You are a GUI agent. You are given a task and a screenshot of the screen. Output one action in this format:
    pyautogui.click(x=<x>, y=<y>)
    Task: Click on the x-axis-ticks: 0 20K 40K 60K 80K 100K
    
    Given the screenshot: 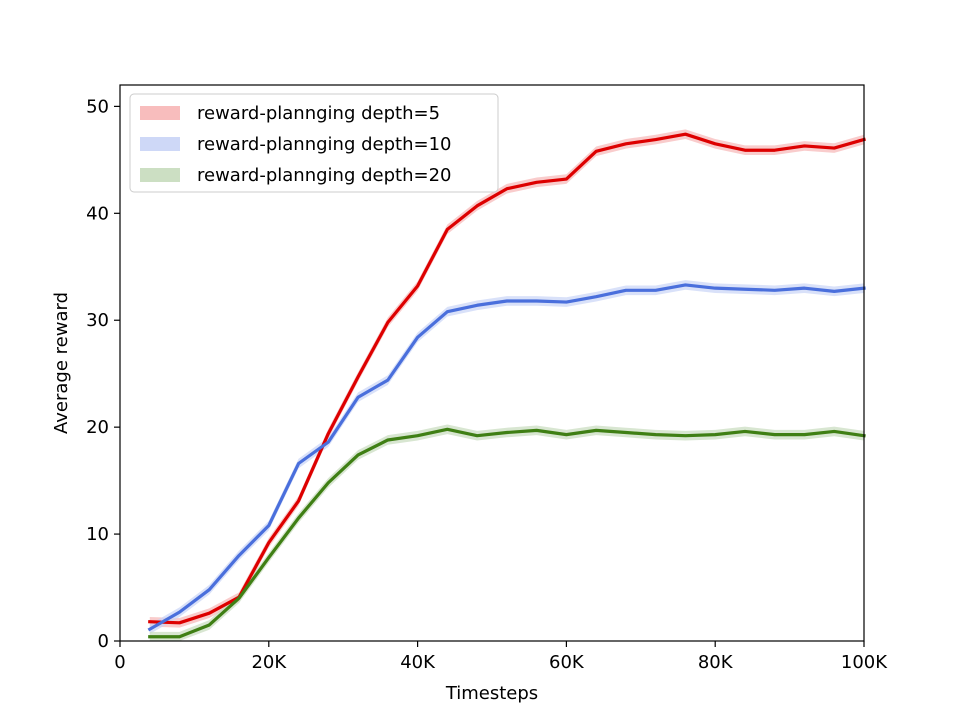 What is the action you would take?
    pyautogui.click(x=501, y=657)
    